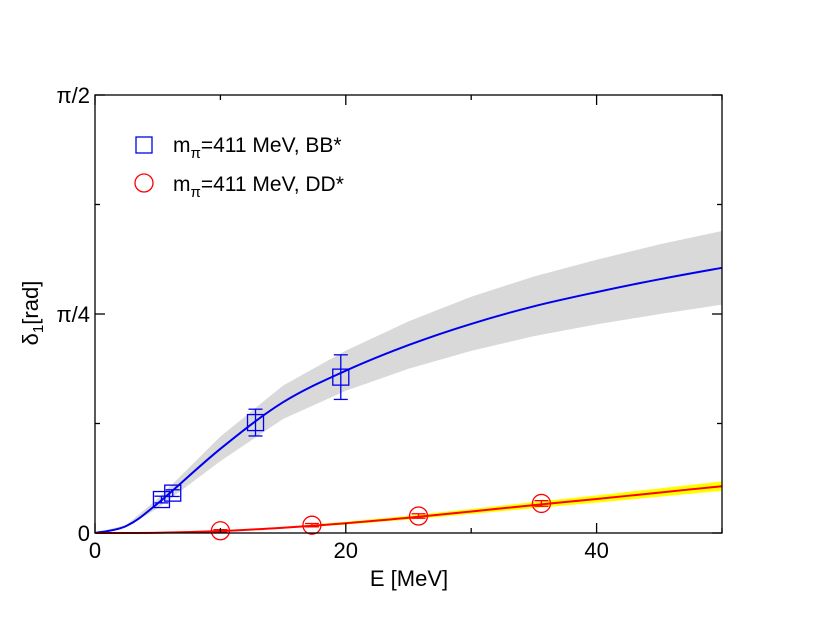 This screenshot has height=628, width=813. Describe the element at coordinates (144, 145) in the screenshot. I see `legend-marker-bb-square` at that location.